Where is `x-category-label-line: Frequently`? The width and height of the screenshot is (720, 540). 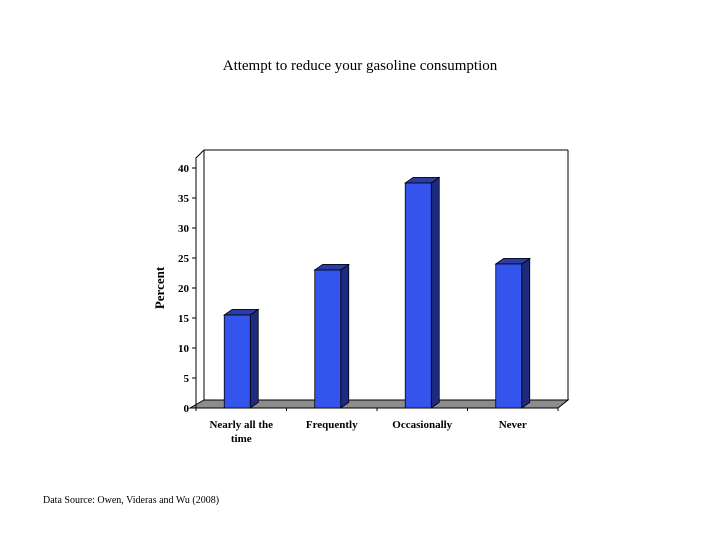
x-category-label-line: Frequently is located at coordinates (332, 425).